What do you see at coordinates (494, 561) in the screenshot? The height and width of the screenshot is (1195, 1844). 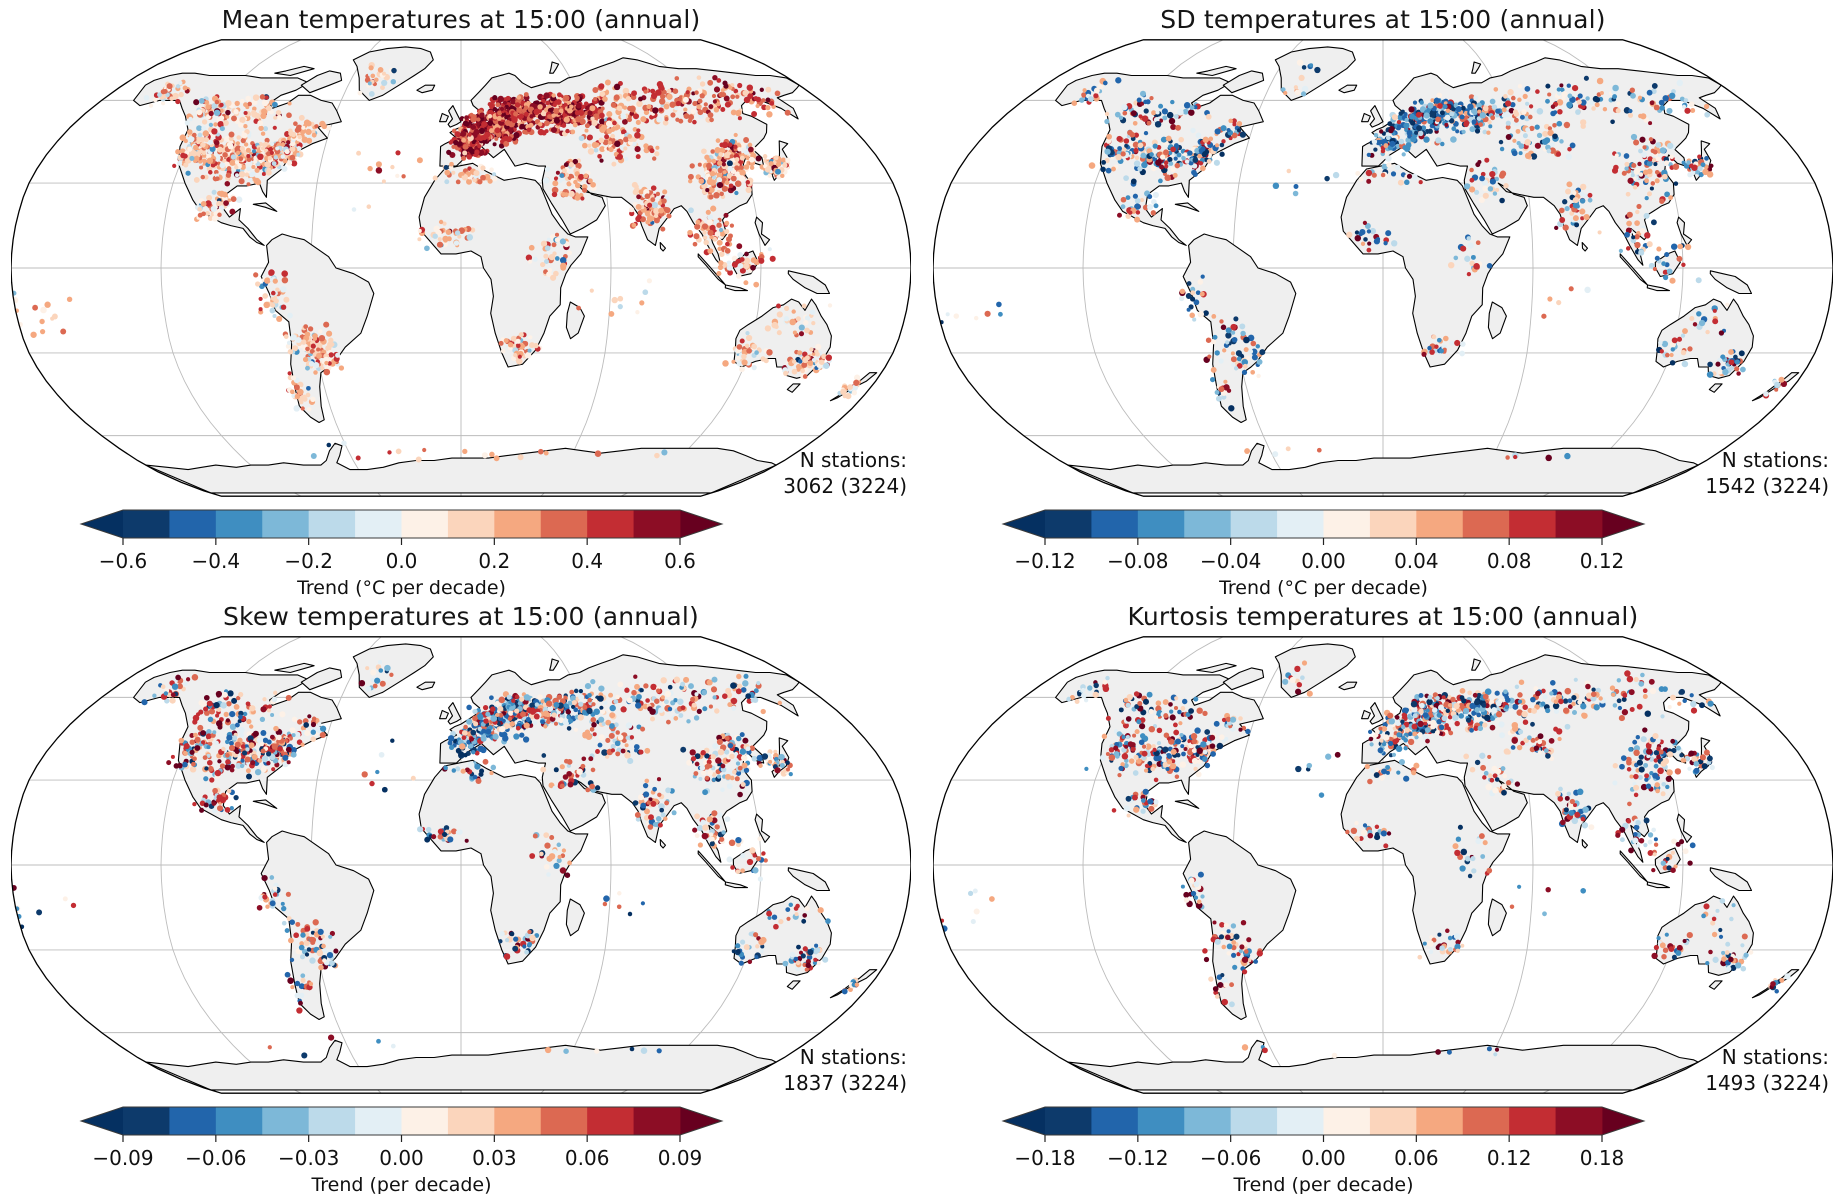 I see `colorbar-tick-label: 0.2` at bounding box center [494, 561].